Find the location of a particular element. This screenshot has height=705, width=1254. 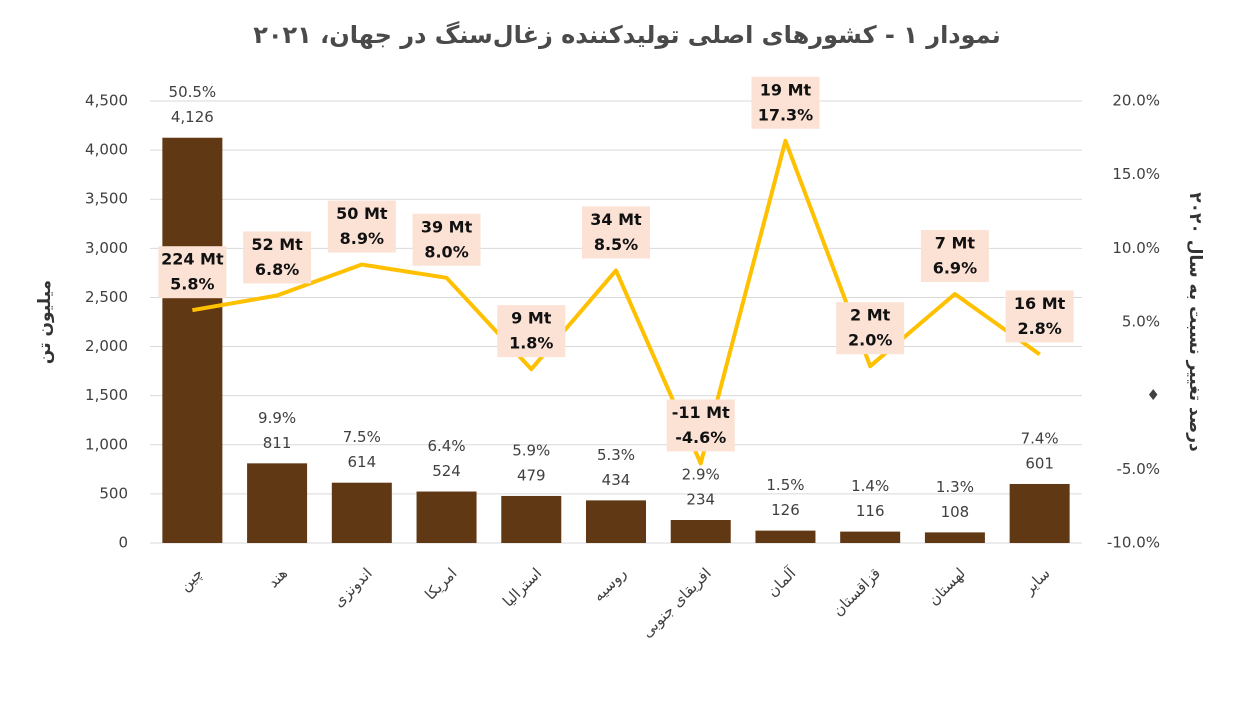

y-tick-label: 2,000 is located at coordinates (106, 346).